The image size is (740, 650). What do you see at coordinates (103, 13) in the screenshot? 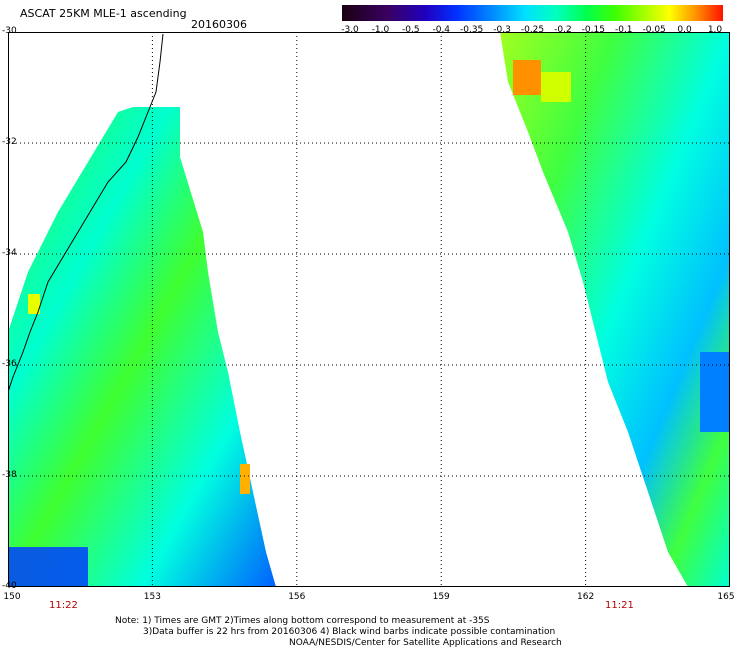
I see `map-title: ASCAT 25KM MLE-1 ascending` at bounding box center [103, 13].